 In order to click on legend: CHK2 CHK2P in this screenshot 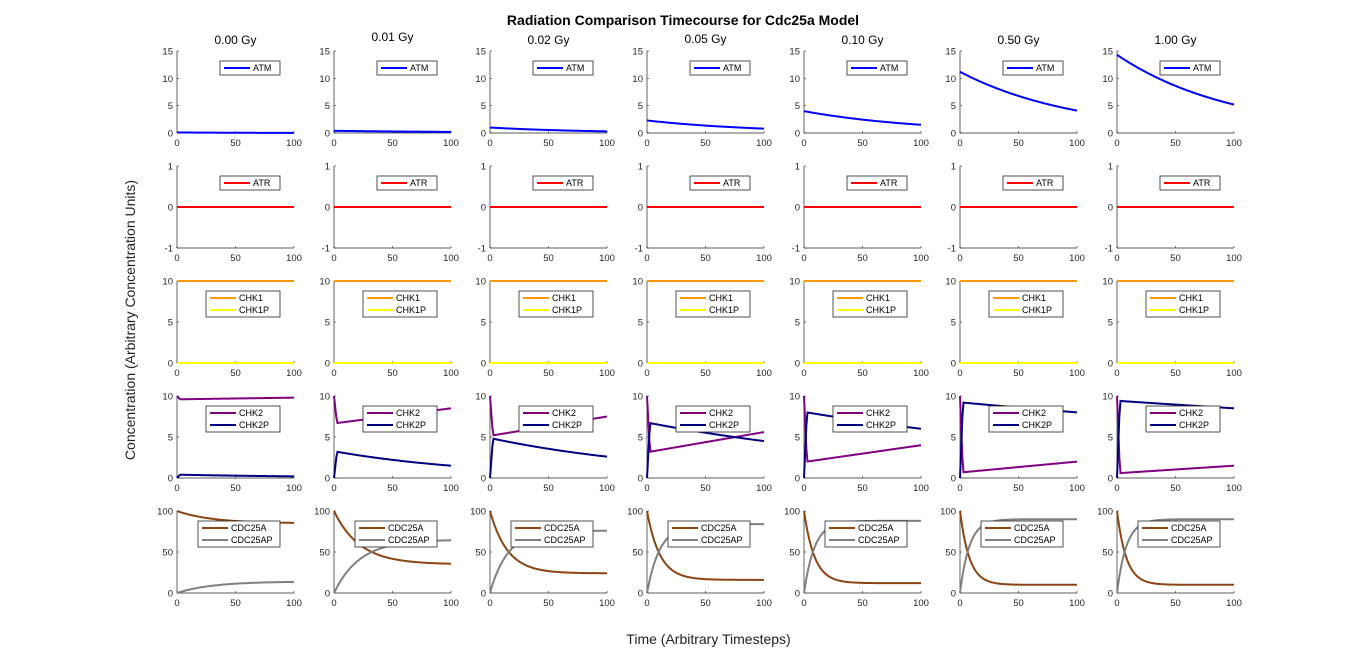, I will do `click(1183, 419)`.